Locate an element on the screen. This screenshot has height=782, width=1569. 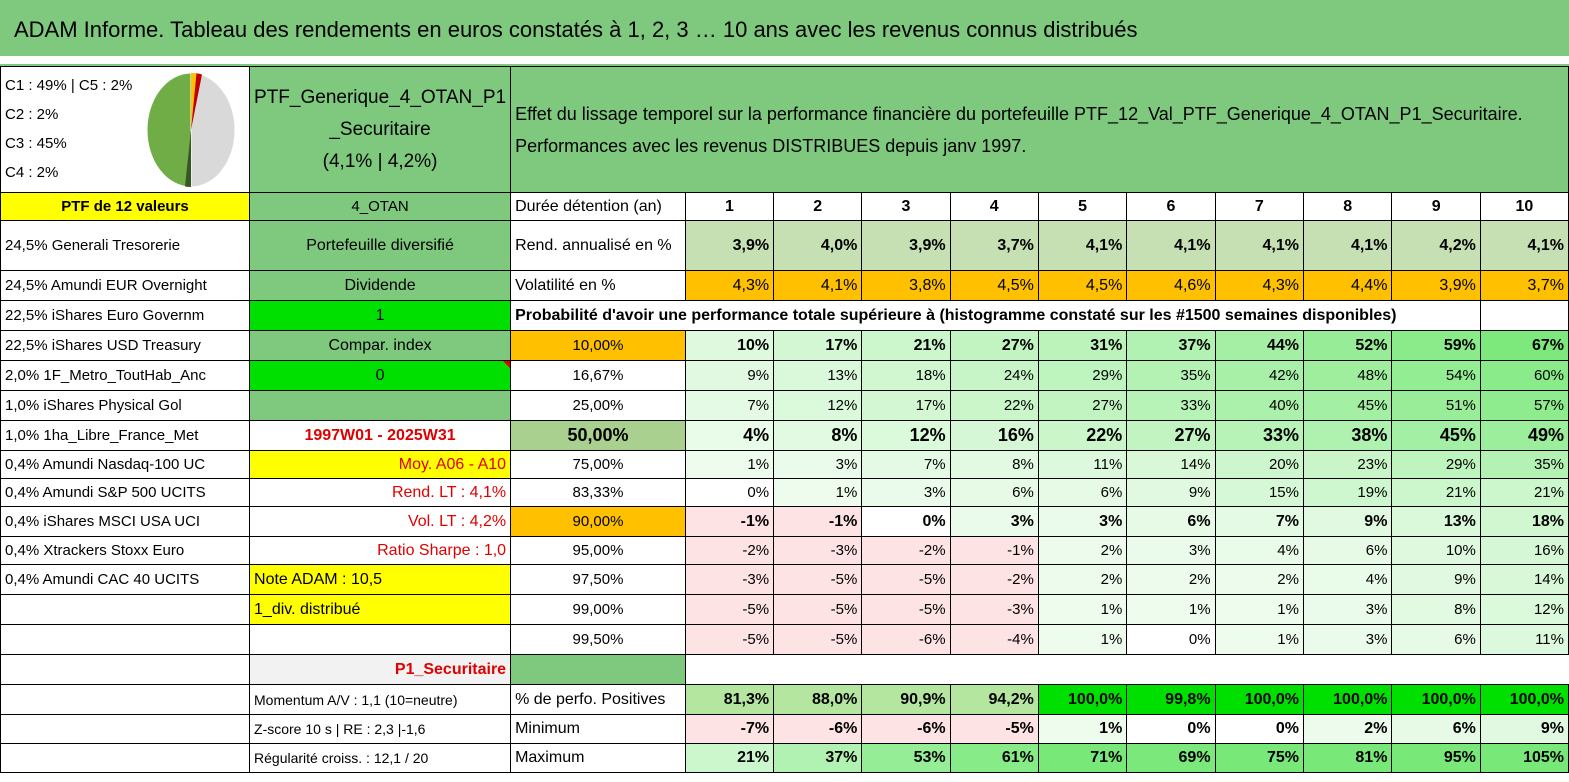
percentile-value: 24% is located at coordinates (994, 375).